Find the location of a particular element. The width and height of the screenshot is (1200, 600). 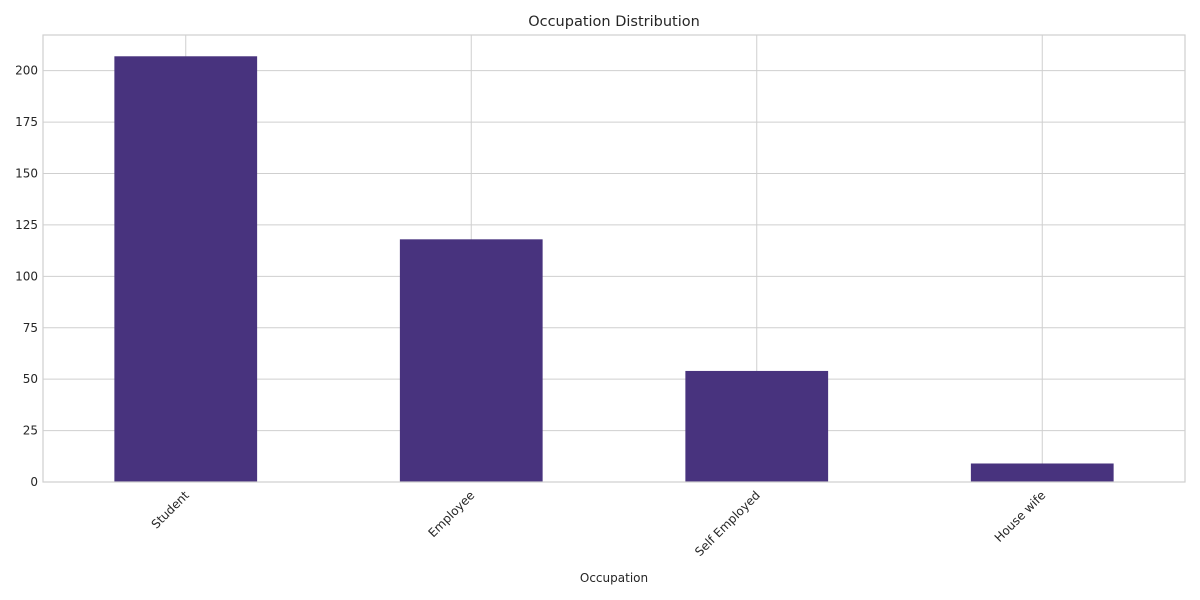

x-tick-label: Student is located at coordinates (171, 510).